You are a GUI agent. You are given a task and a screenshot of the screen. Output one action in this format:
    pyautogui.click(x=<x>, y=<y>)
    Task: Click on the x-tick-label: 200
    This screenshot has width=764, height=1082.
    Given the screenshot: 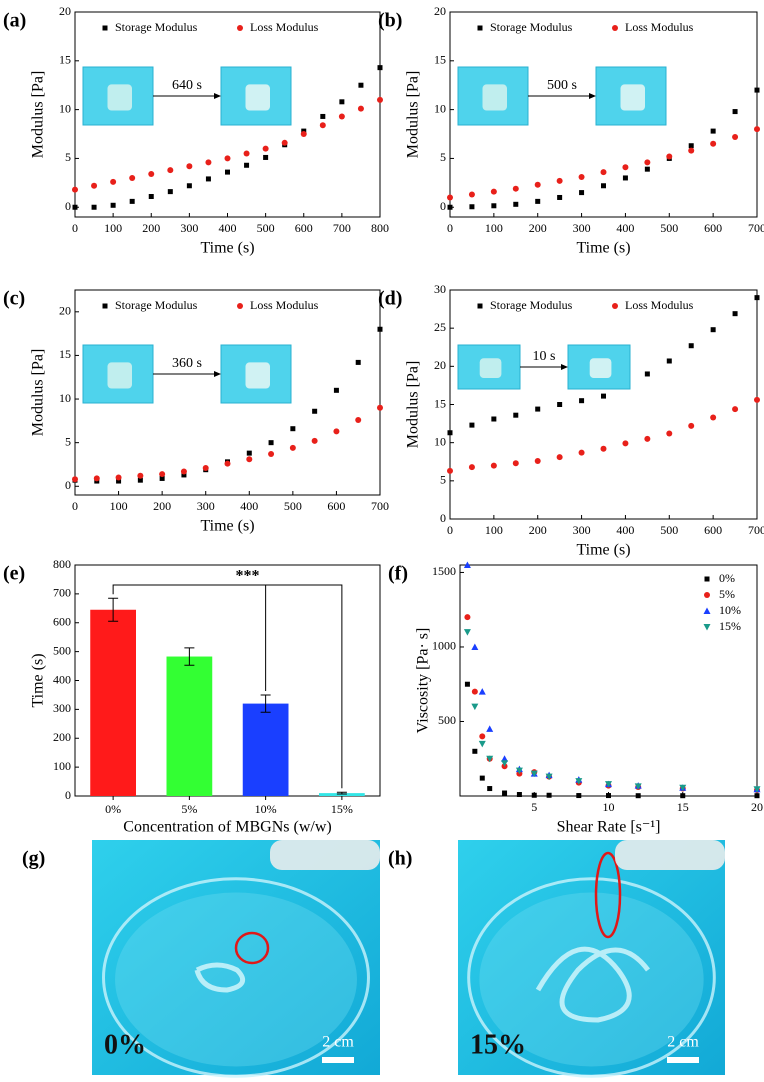 What is the action you would take?
    pyautogui.click(x=538, y=530)
    